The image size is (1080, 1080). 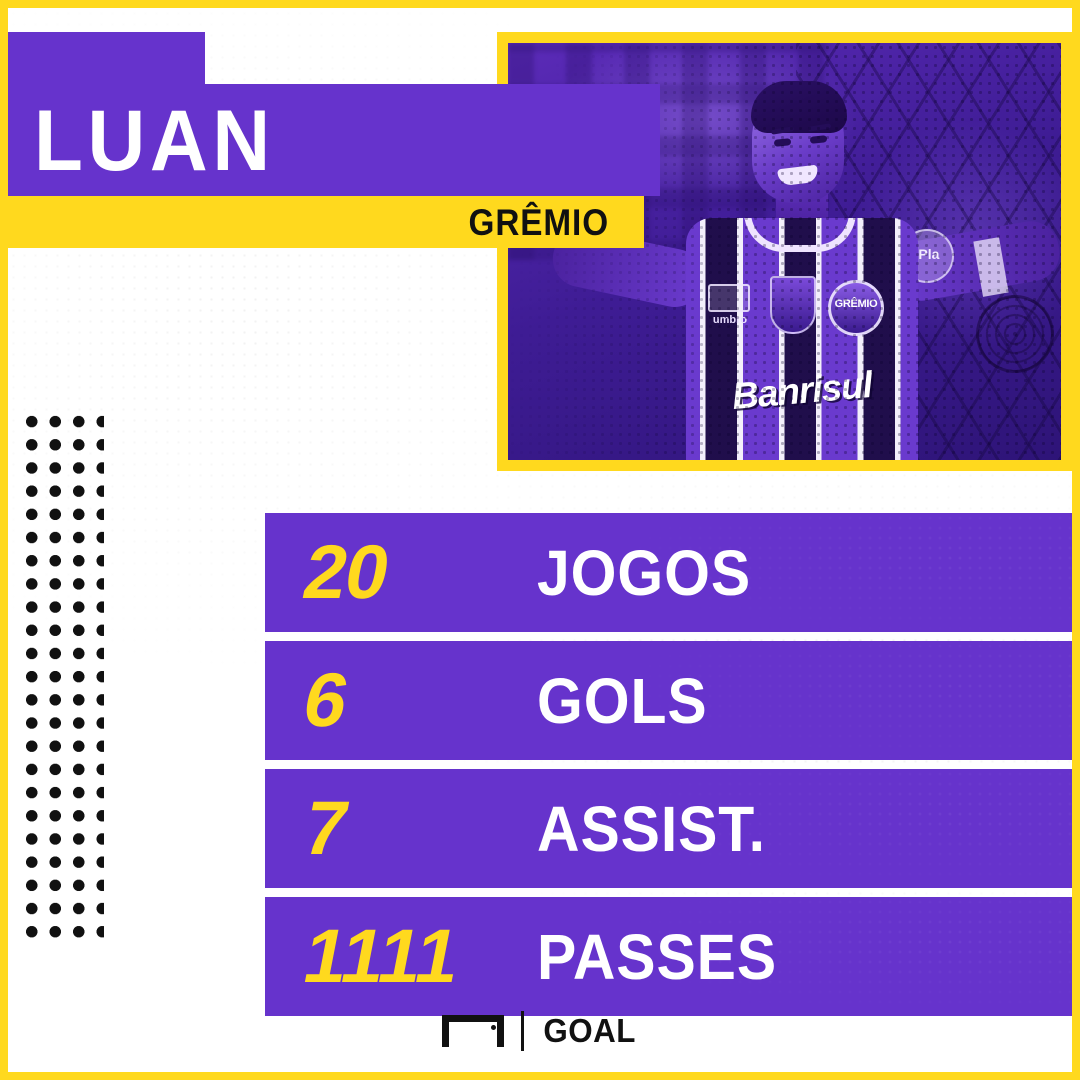 I want to click on stat-row-gols: 6 GOLS, so click(x=668, y=700).